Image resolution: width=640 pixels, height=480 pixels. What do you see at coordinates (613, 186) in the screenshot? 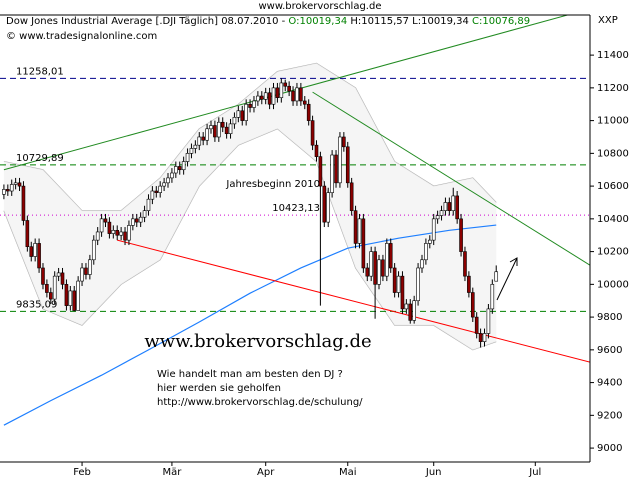
I see `y-tick-label: 10600` at bounding box center [613, 186].